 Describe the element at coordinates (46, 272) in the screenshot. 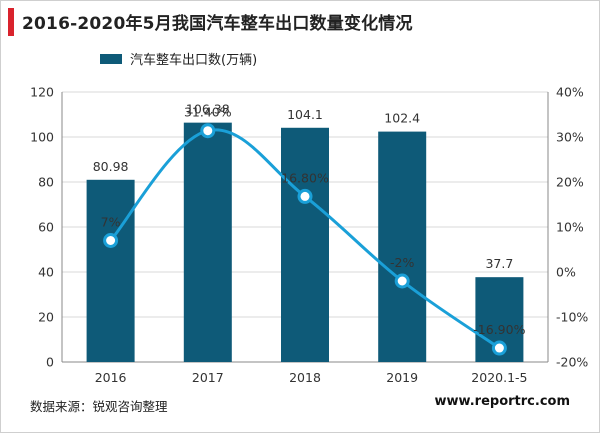

I see `left-tick-label: 40` at that location.